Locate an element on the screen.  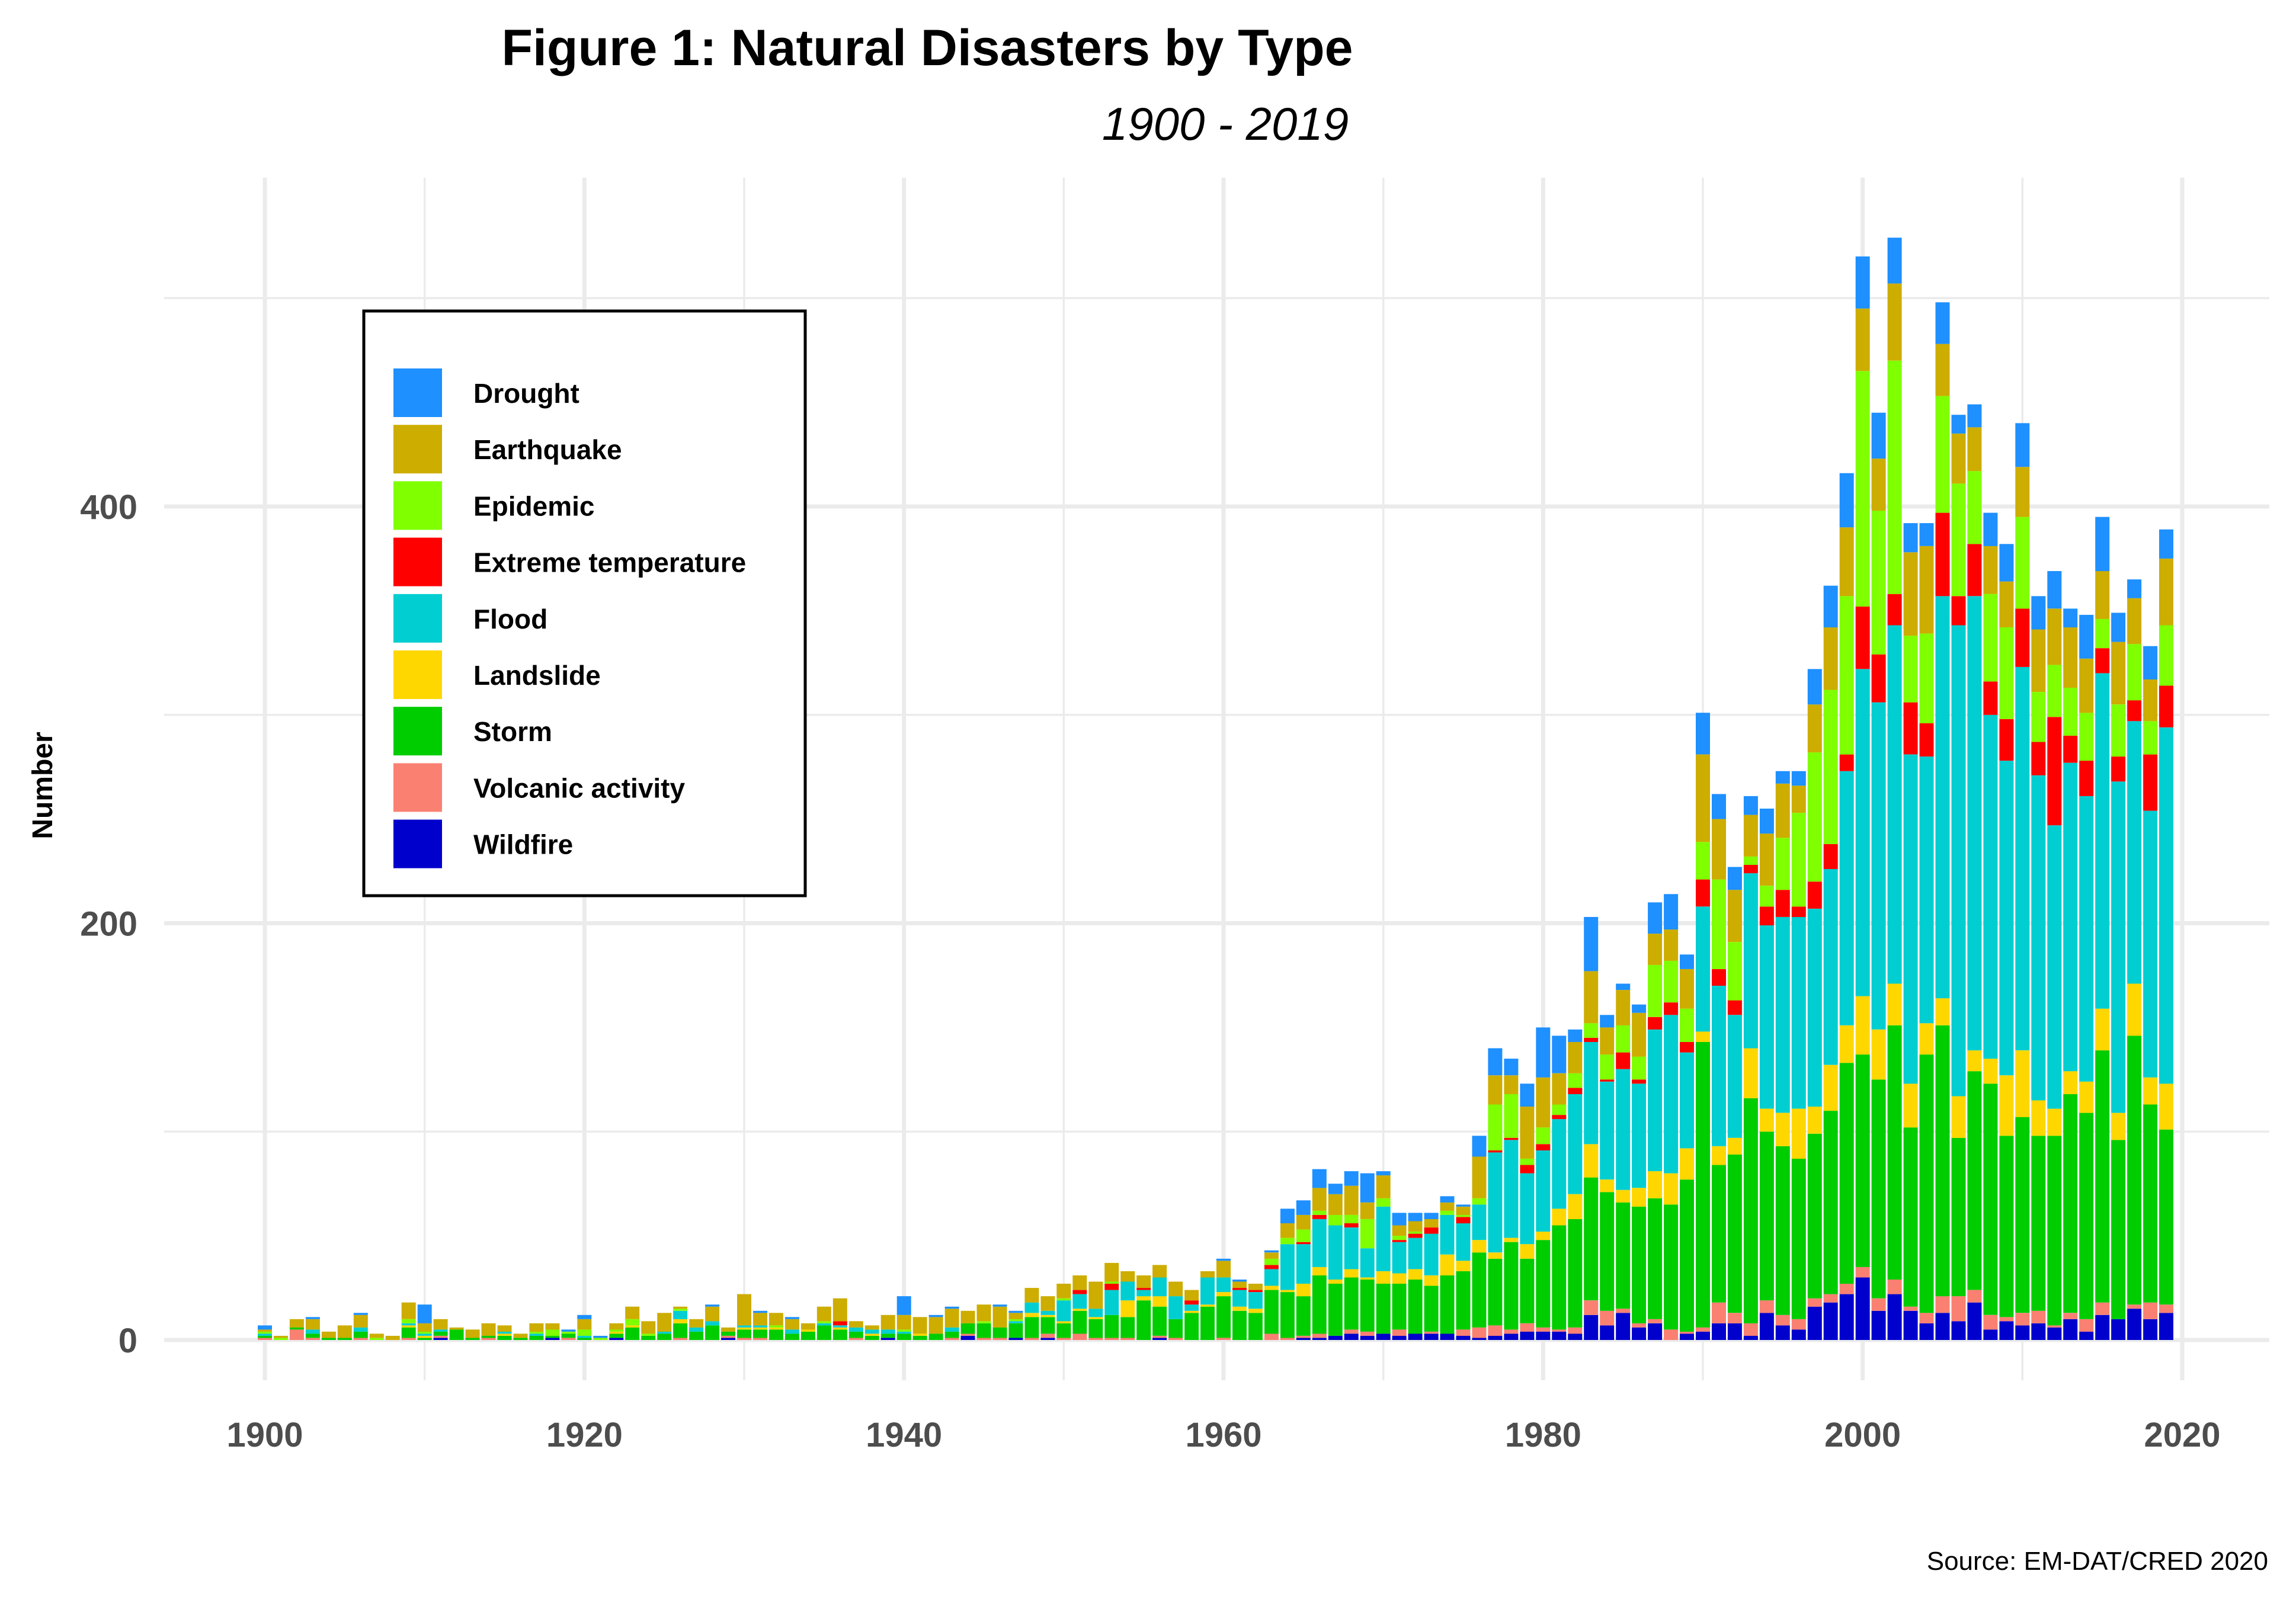
bar-segment-flood-1962 is located at coordinates (1255, 1300).